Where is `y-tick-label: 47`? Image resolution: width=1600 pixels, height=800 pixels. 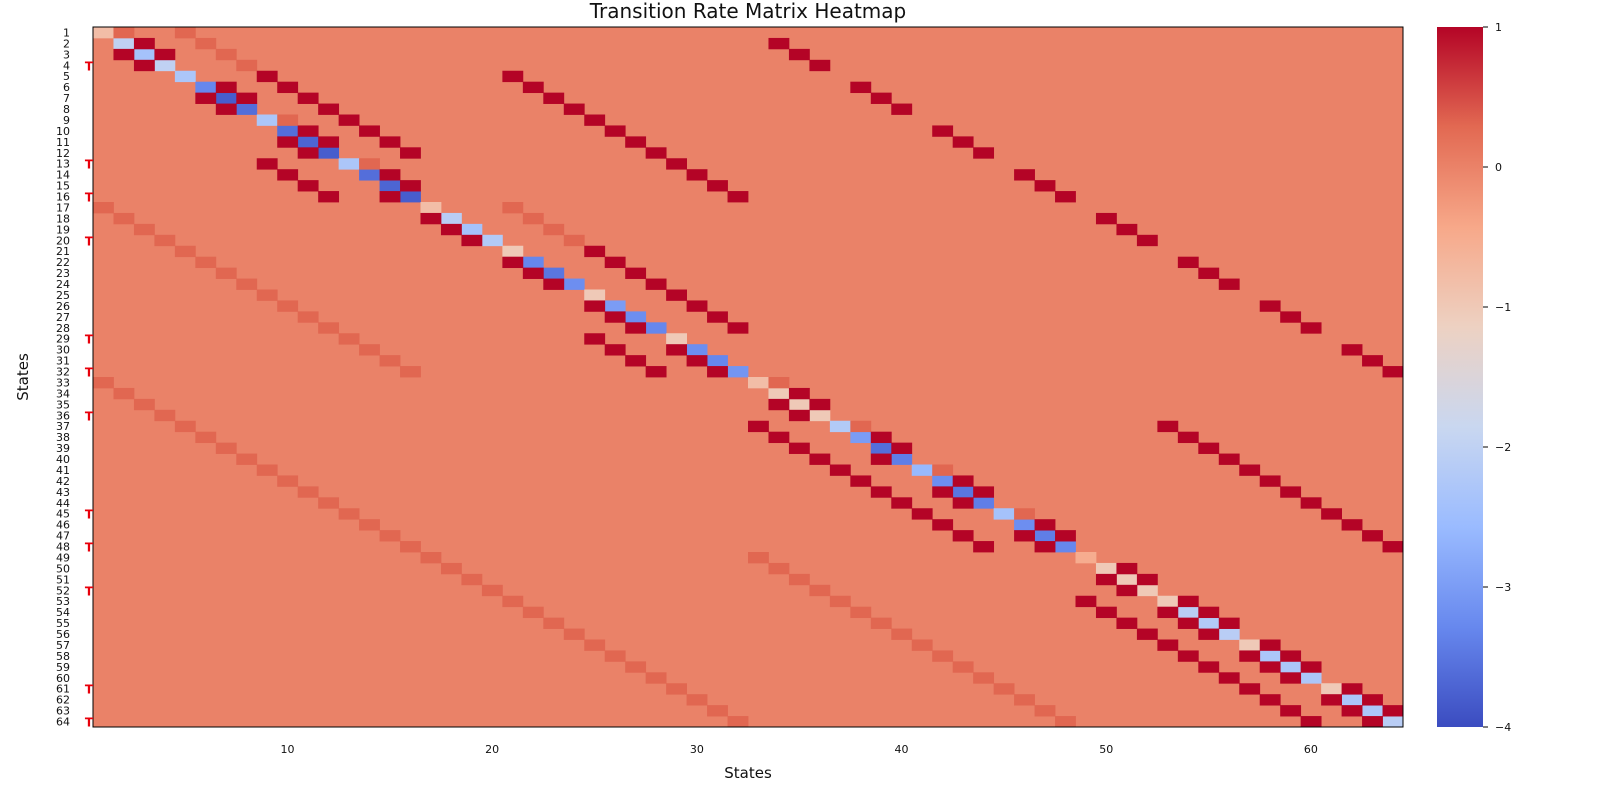
y-tick-label: 47 is located at coordinates (63, 536).